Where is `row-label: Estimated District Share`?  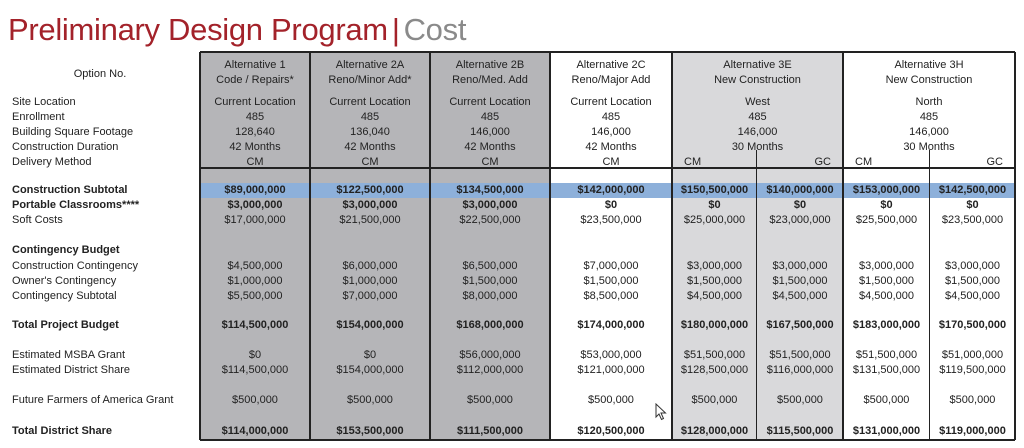
row-label: Estimated District Share is located at coordinates (71, 370).